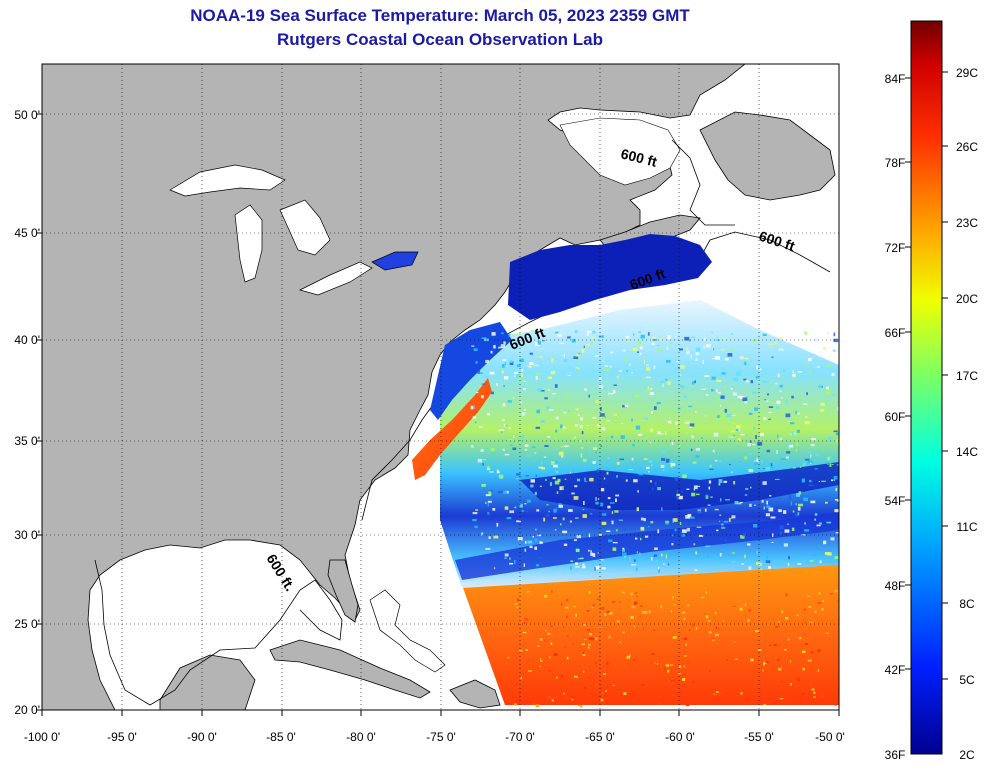 This screenshot has height=770, width=984. What do you see at coordinates (895, 501) in the screenshot?
I see `cbar-f-54: 54F` at bounding box center [895, 501].